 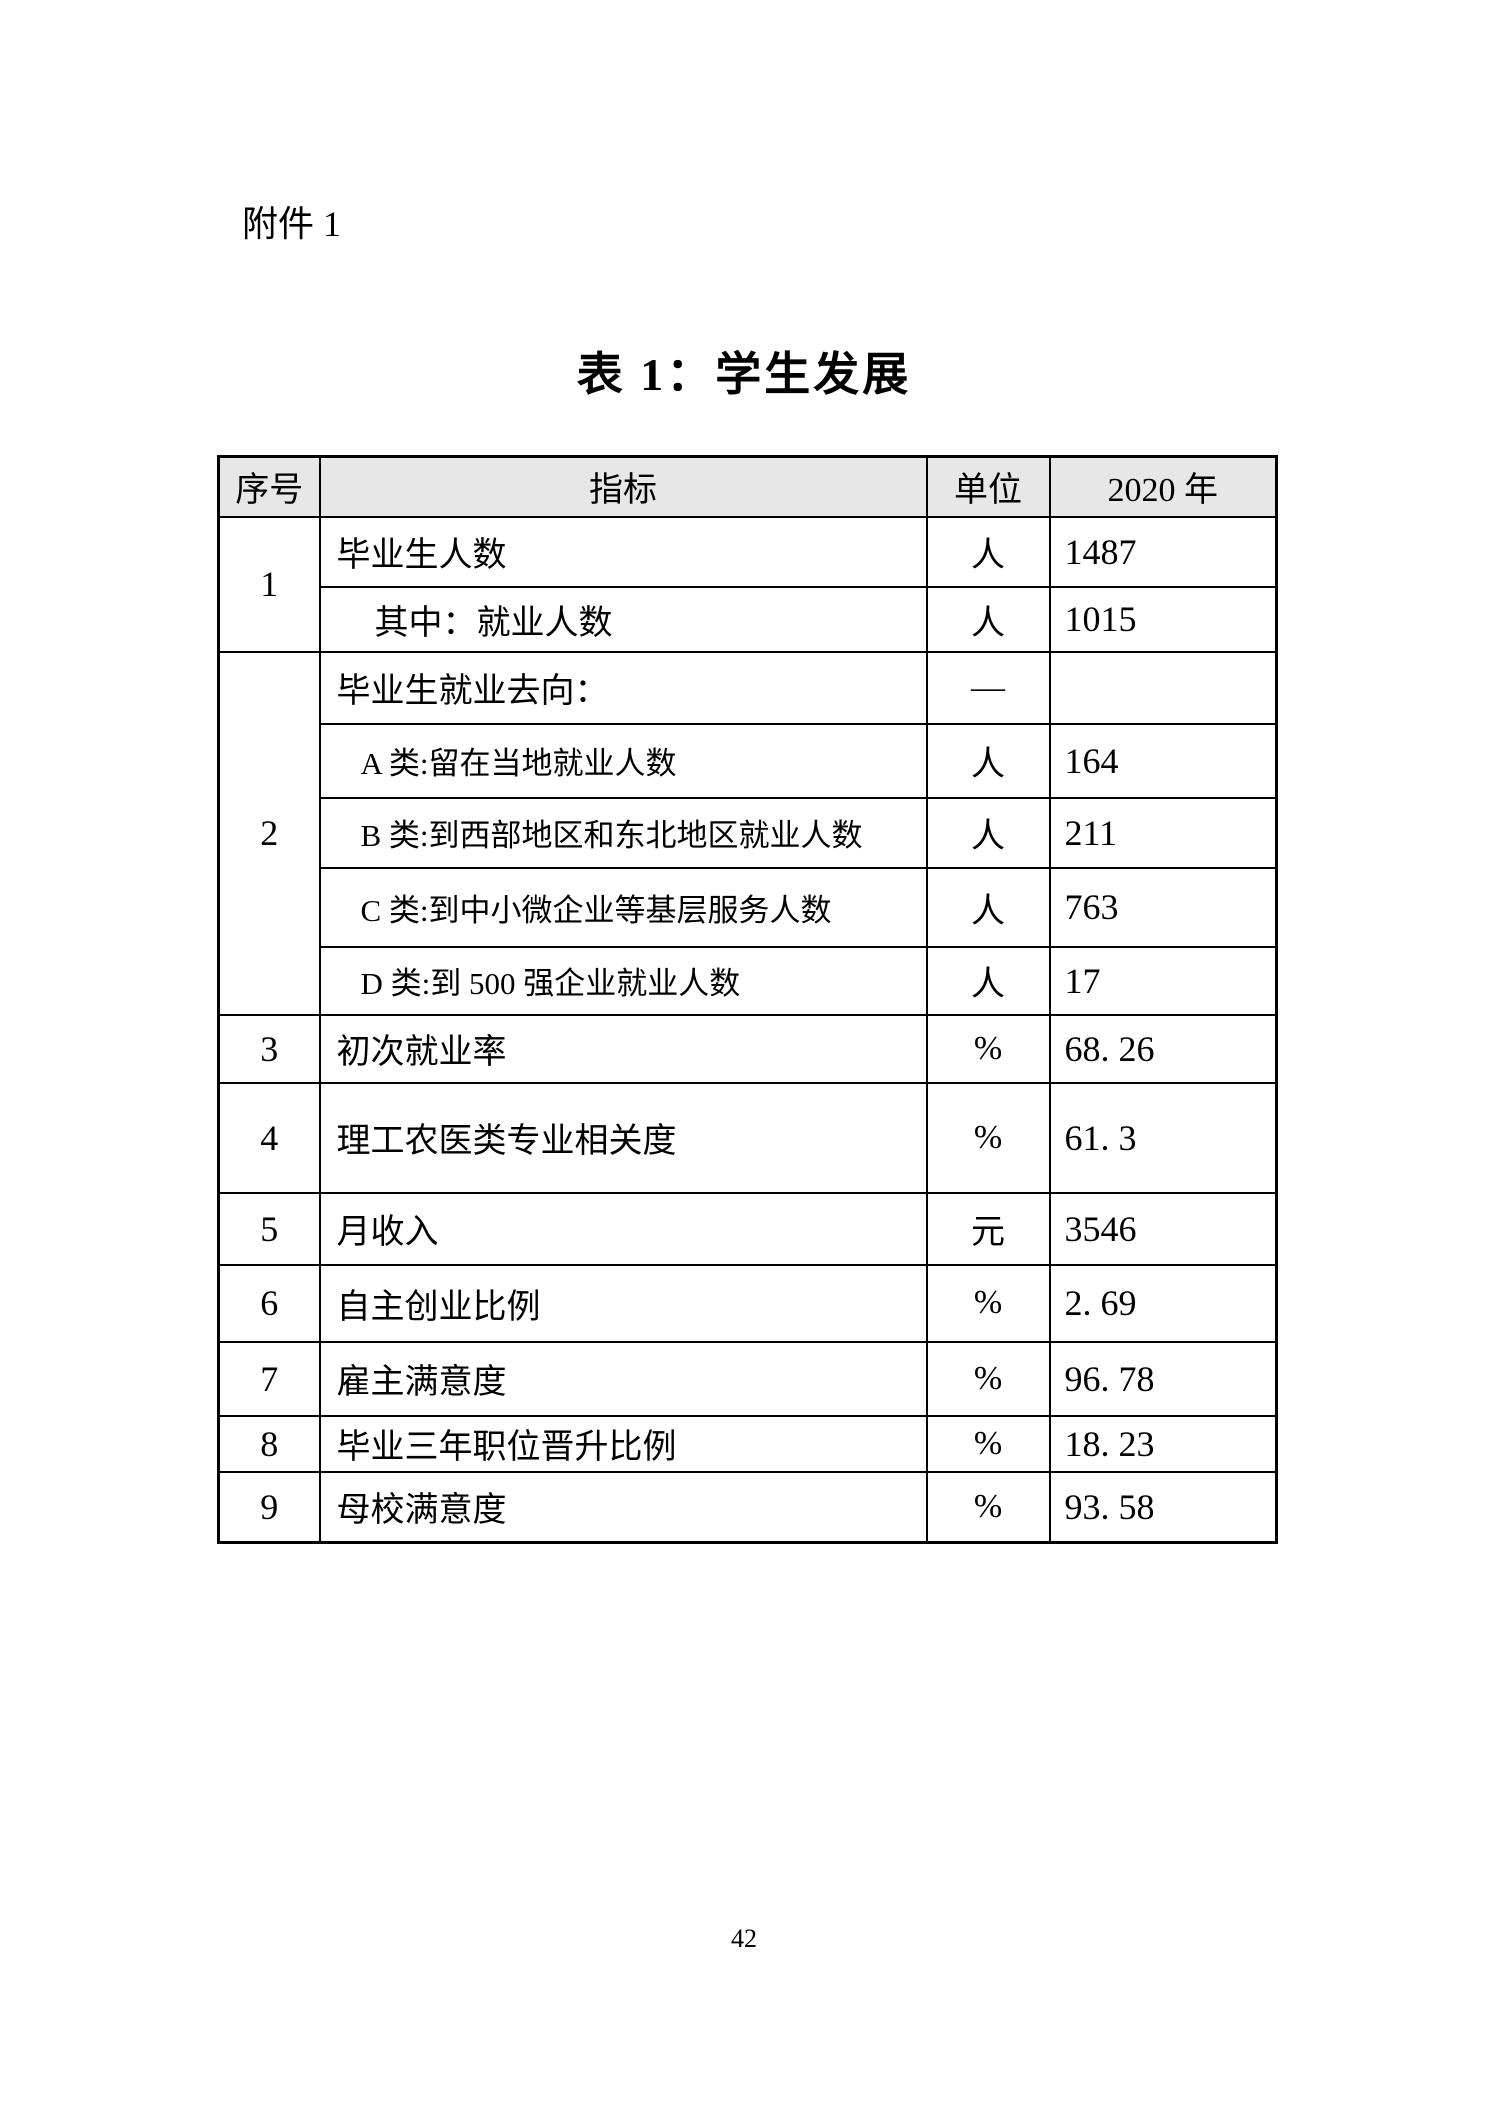 What do you see at coordinates (623, 907) in the screenshot?
I see `indicator-cell: C 类:到中小微企业等基层服务人数` at bounding box center [623, 907].